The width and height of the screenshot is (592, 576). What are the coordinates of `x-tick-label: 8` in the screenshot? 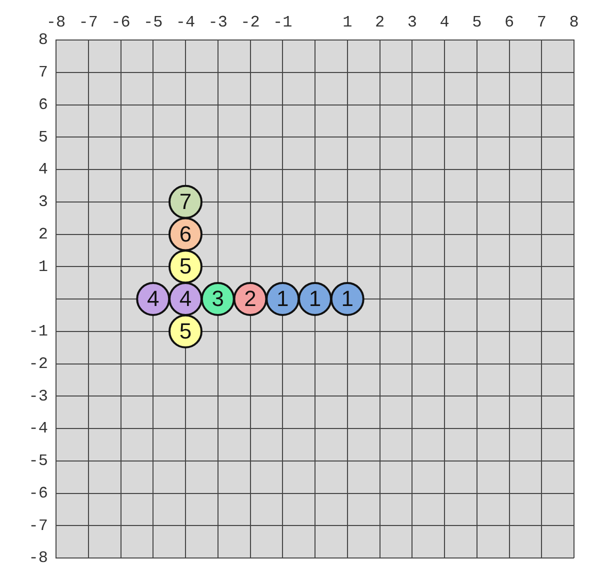 It's located at (574, 23).